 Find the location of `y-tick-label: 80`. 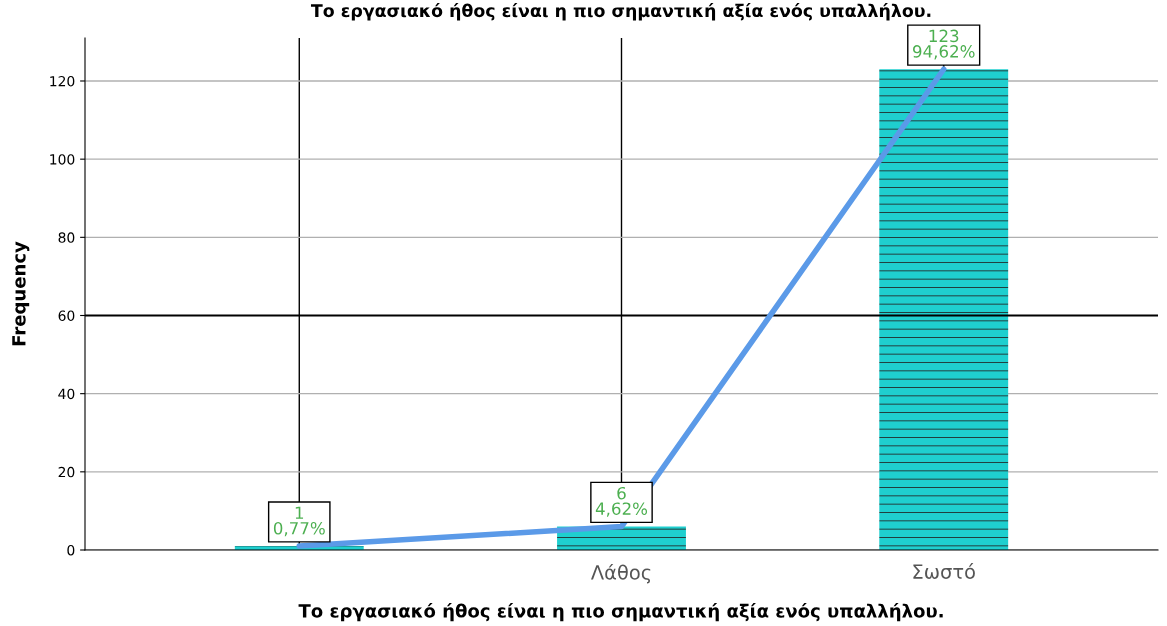

y-tick-label: 80 is located at coordinates (66, 237).